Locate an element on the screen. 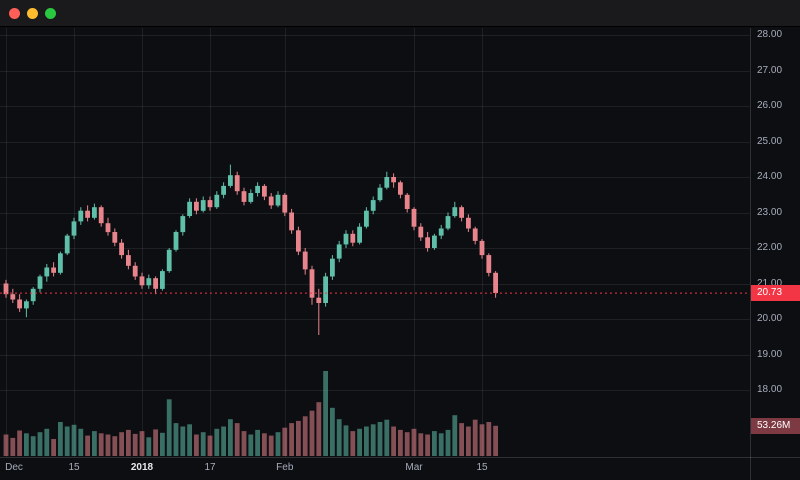 This screenshot has width=800, height=480. maximize-button is located at coordinates (50, 13).